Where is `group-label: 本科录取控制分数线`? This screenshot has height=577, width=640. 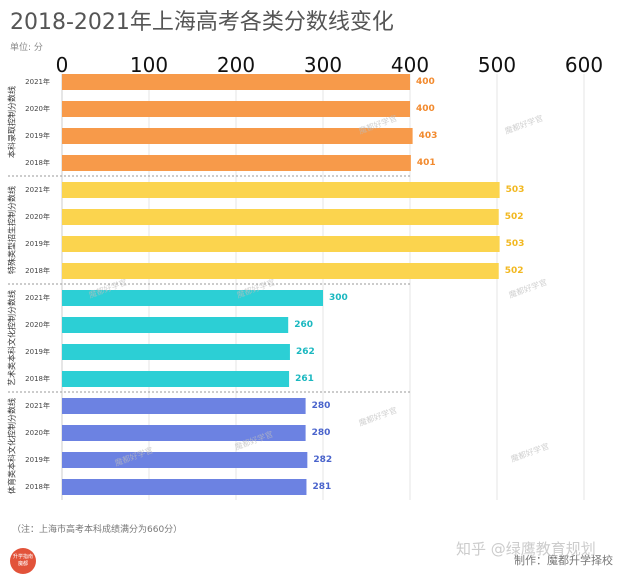
group-label: 本科录取控制分数线 is located at coordinates (12, 122).